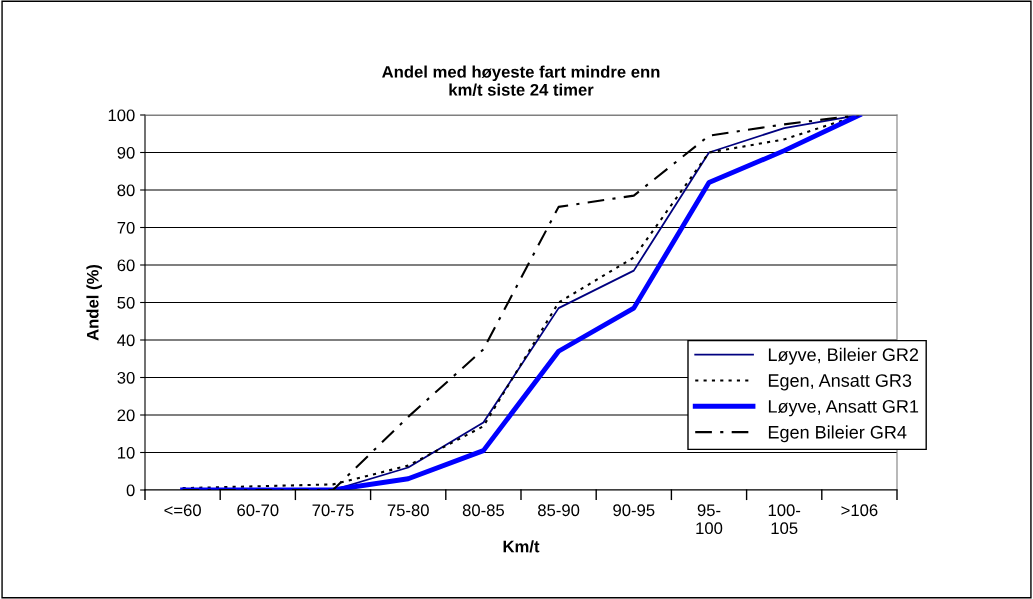 This screenshot has width=1033, height=599. Describe the element at coordinates (840, 382) in the screenshot. I see `legend-label: Egen, Ansatt GR3` at that location.